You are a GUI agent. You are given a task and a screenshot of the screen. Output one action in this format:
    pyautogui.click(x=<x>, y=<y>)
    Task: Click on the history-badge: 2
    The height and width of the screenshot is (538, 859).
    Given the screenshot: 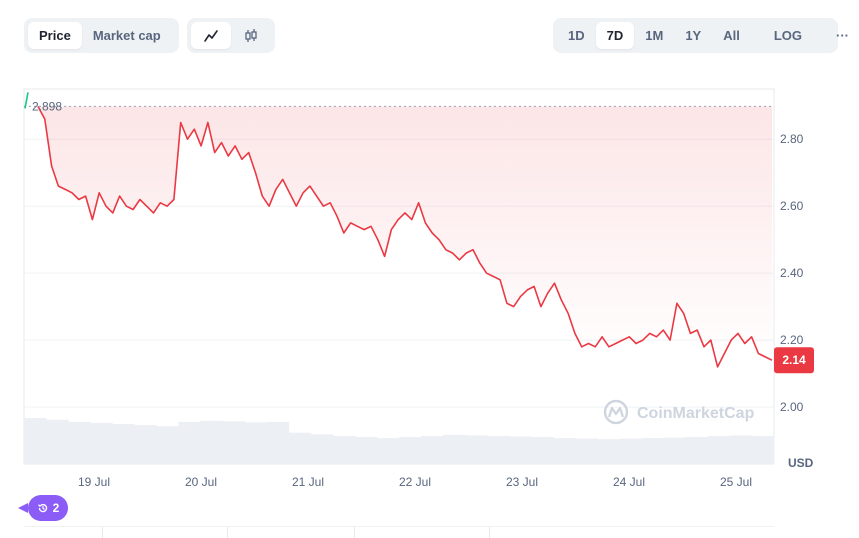 What is the action you would take?
    pyautogui.click(x=43, y=508)
    